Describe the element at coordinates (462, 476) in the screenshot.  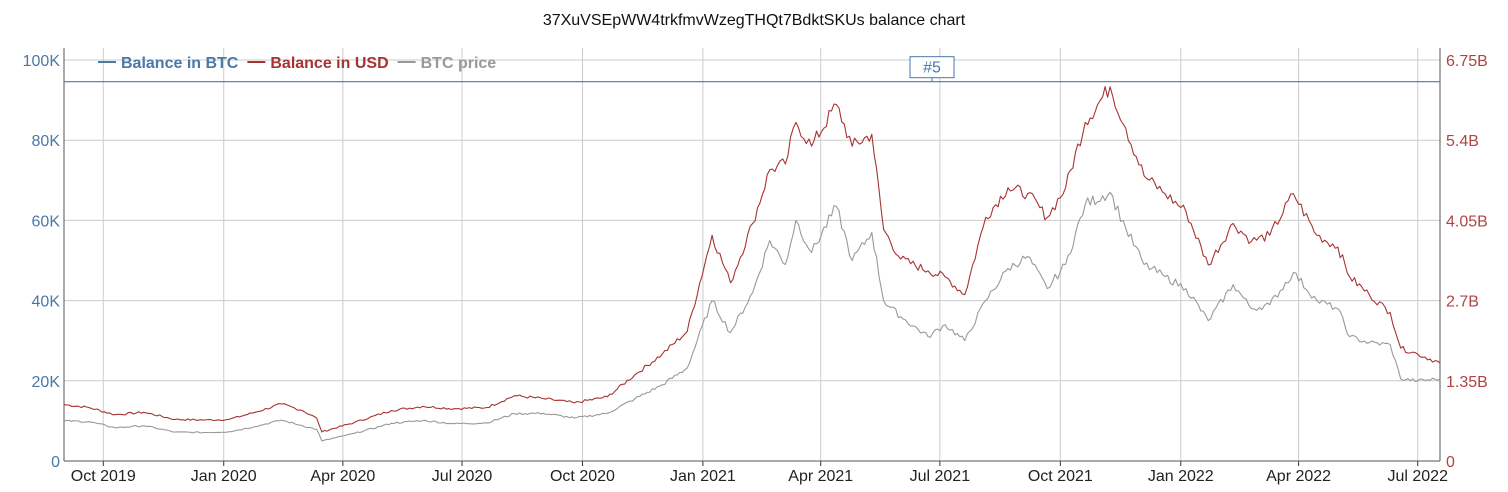
I see `x-tick-label: Jul 2020` at that location.